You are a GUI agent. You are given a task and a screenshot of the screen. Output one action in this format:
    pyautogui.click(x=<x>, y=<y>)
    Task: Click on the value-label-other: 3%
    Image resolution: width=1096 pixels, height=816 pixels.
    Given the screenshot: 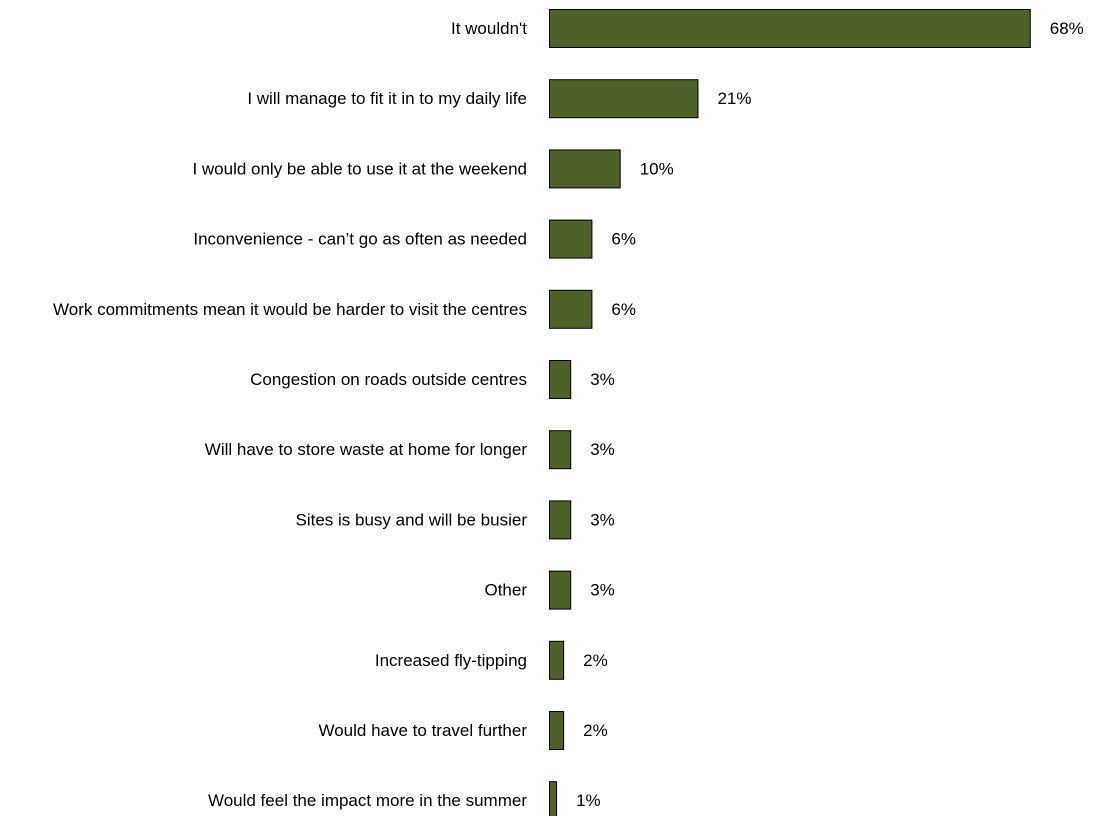 What is the action you would take?
    pyautogui.click(x=602, y=590)
    